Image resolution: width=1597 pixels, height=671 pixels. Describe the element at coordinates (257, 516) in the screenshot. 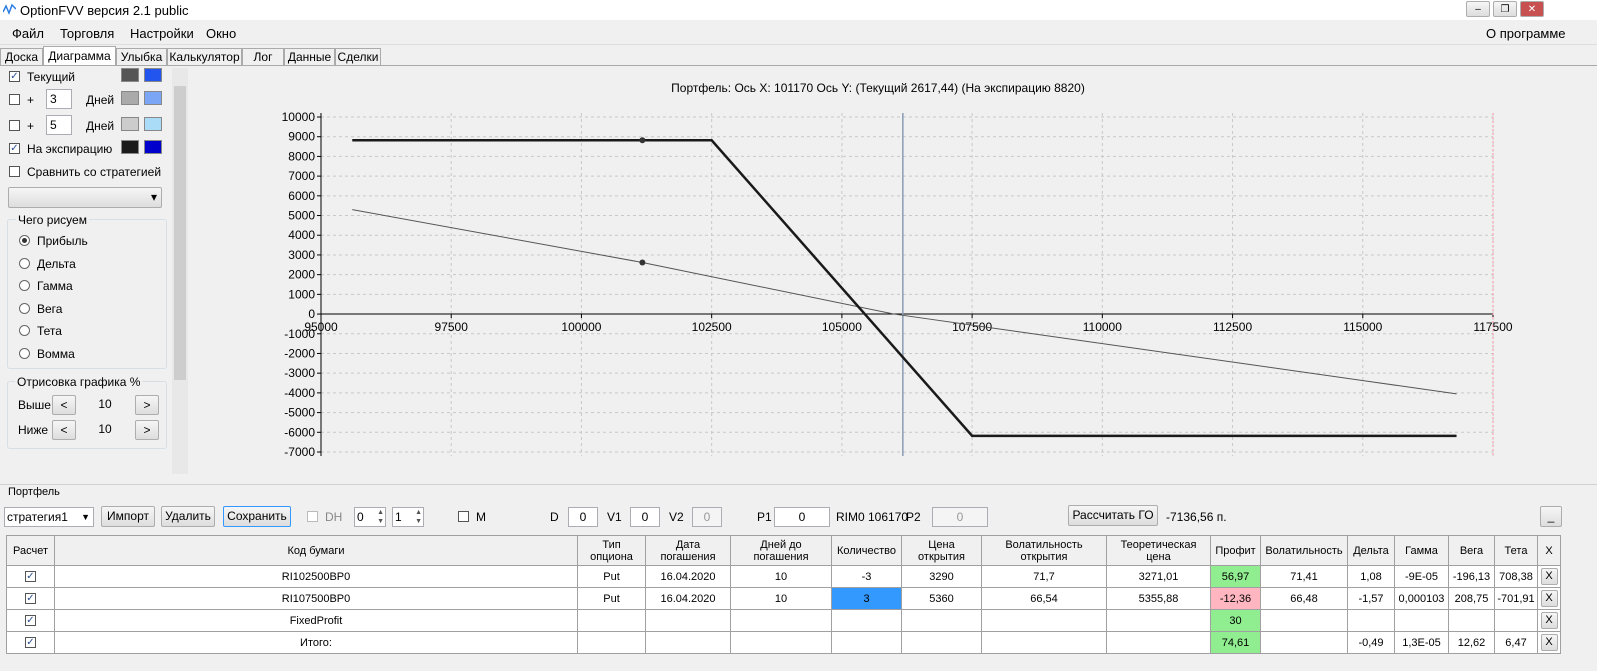

I see `toolbar-button: Сохранить` at that location.